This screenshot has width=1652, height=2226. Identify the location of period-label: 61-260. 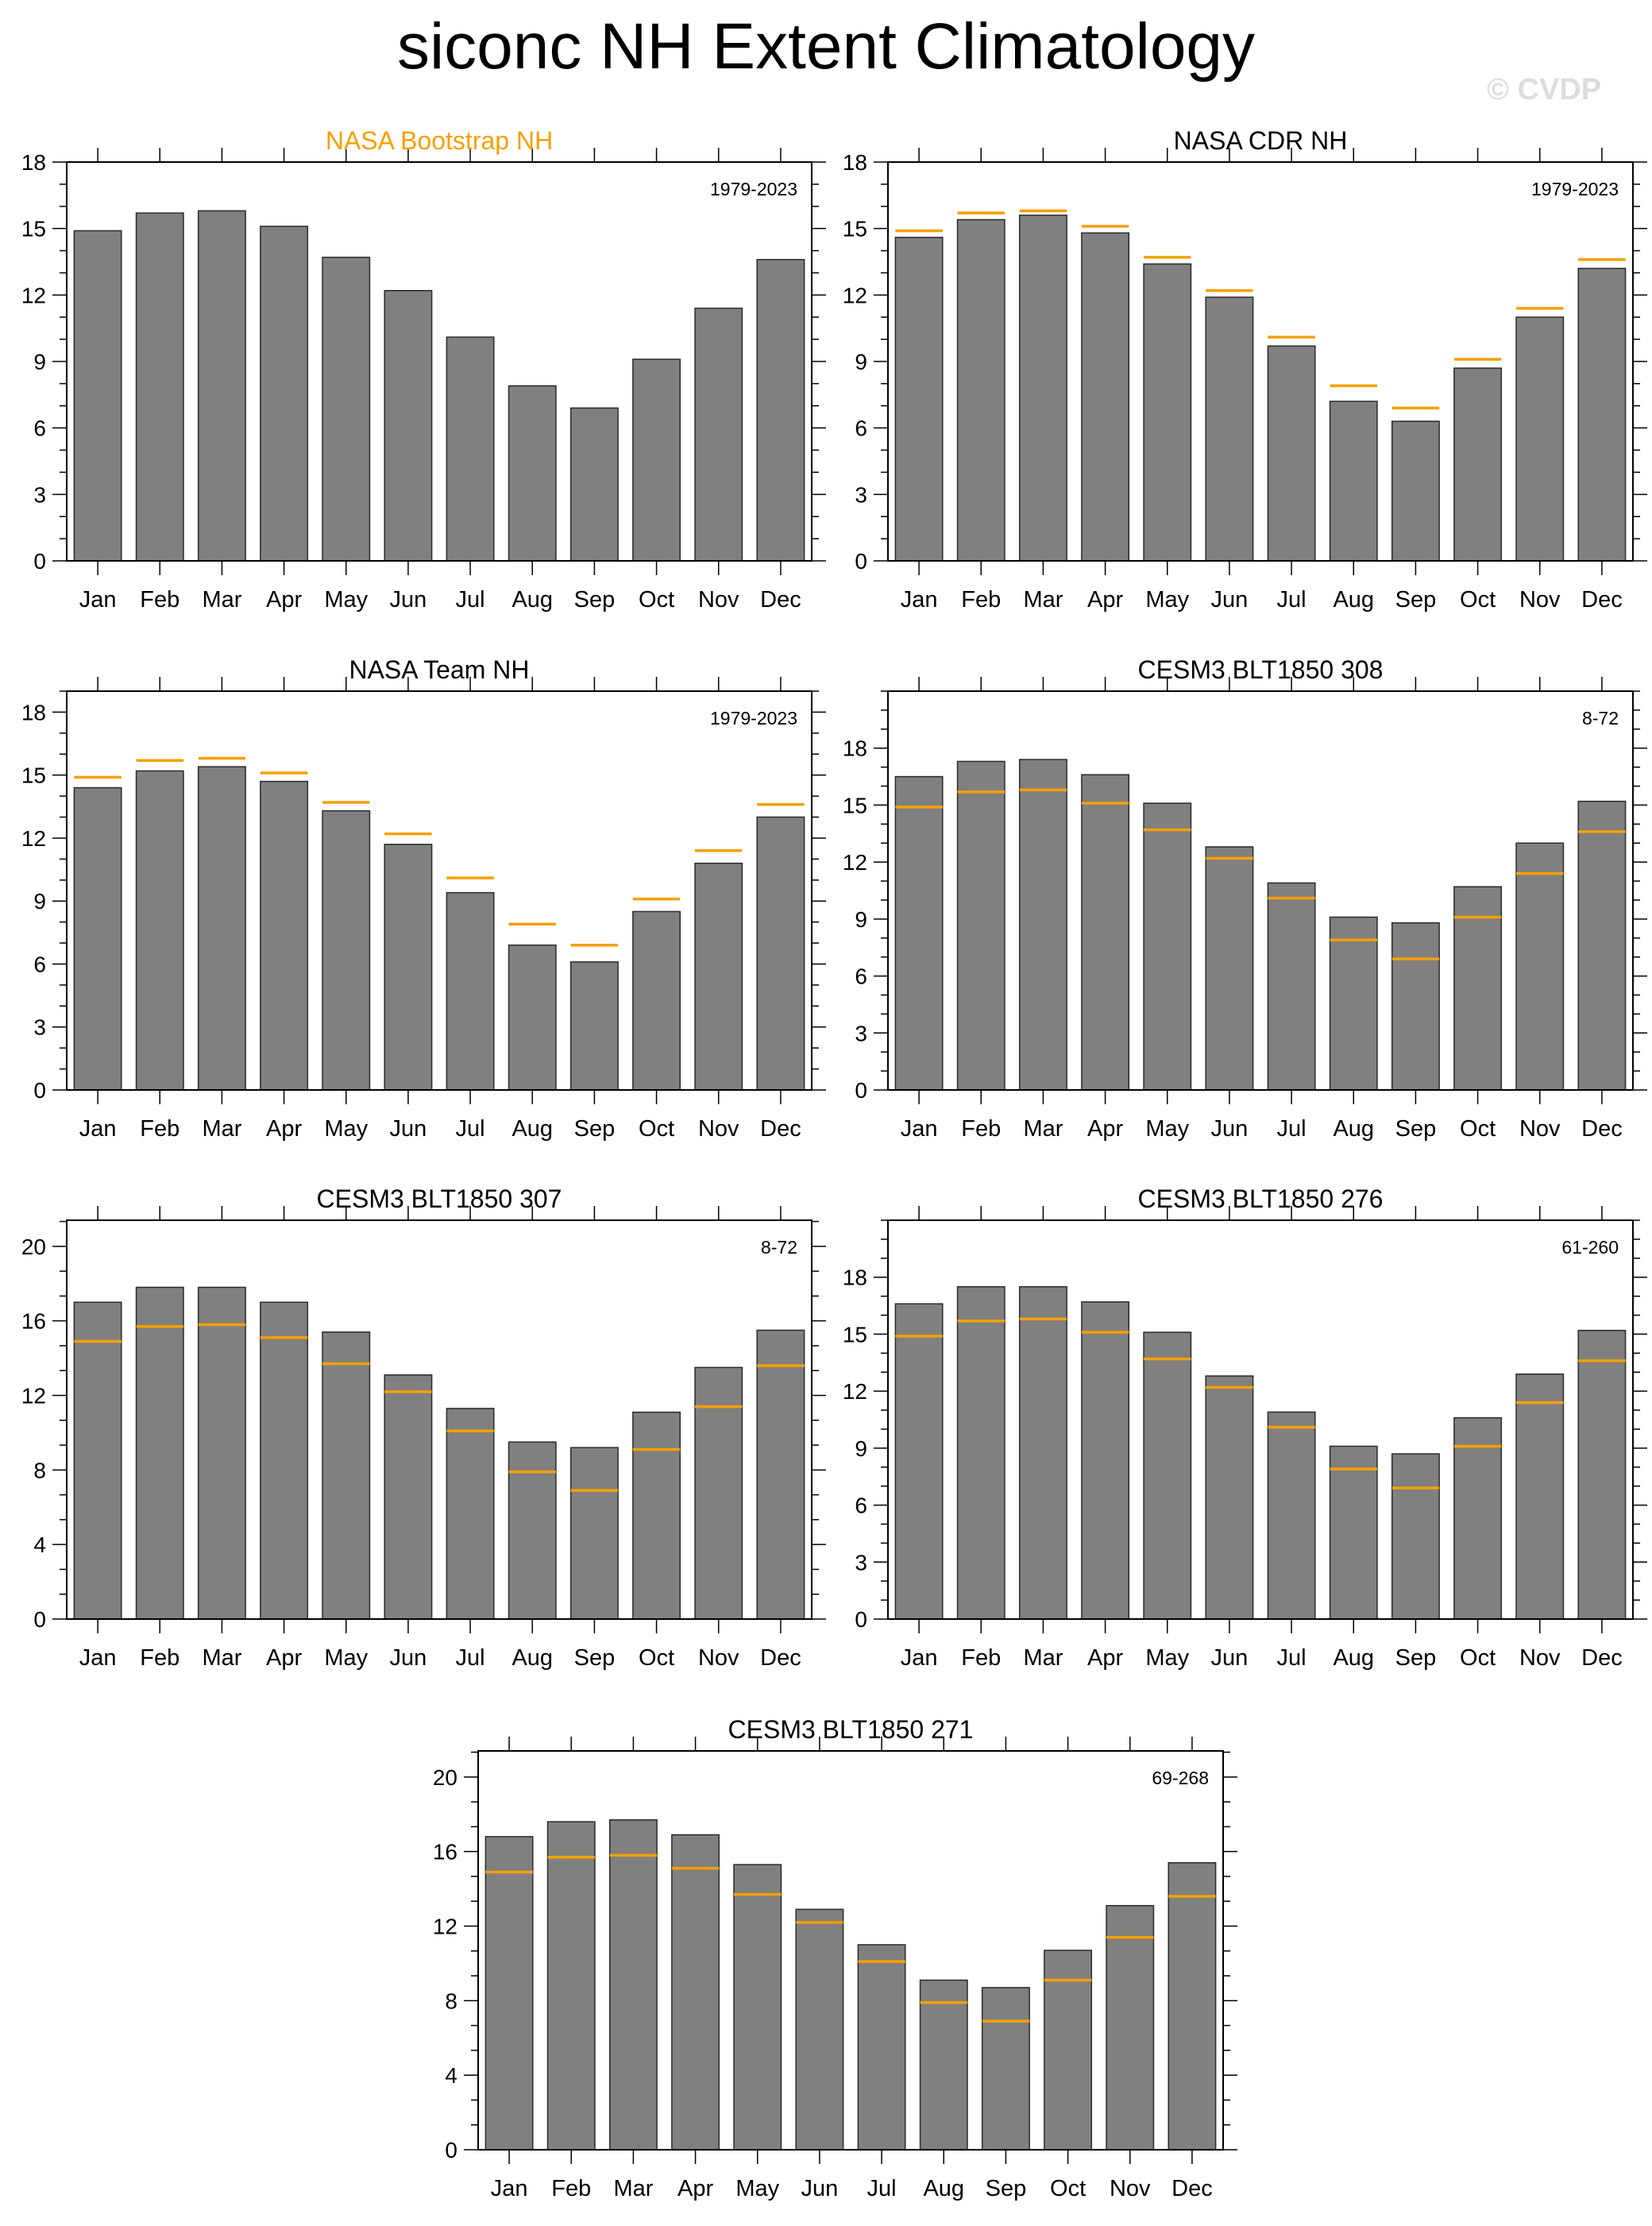
(1590, 1247).